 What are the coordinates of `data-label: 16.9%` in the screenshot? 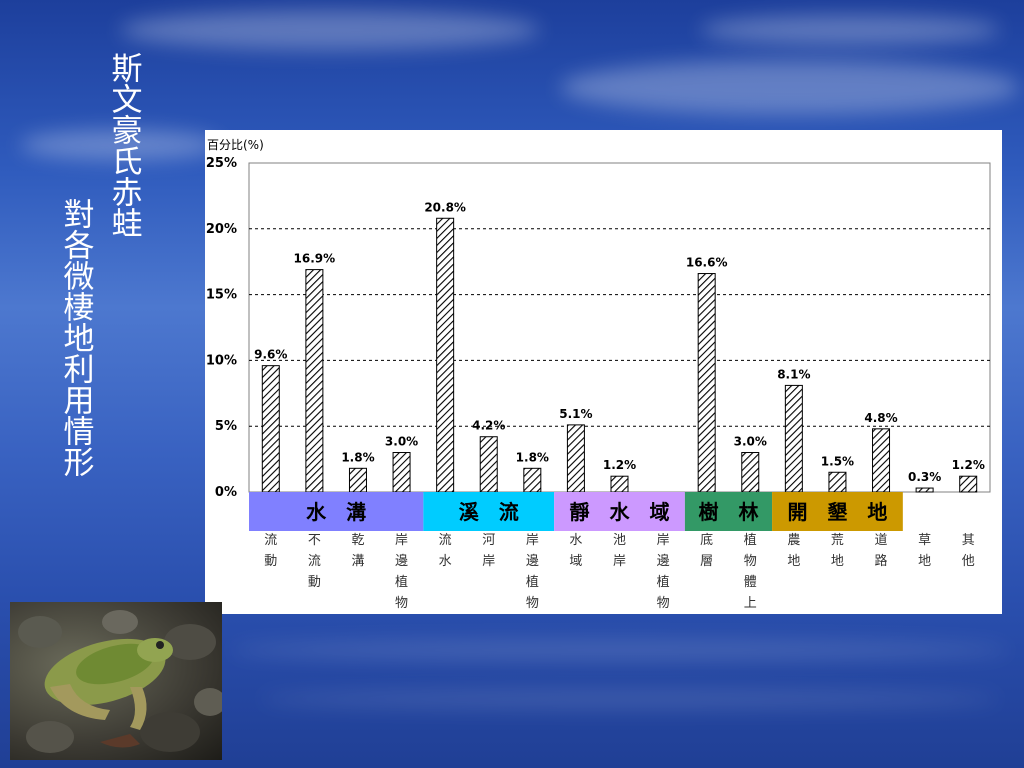 It's located at (315, 259).